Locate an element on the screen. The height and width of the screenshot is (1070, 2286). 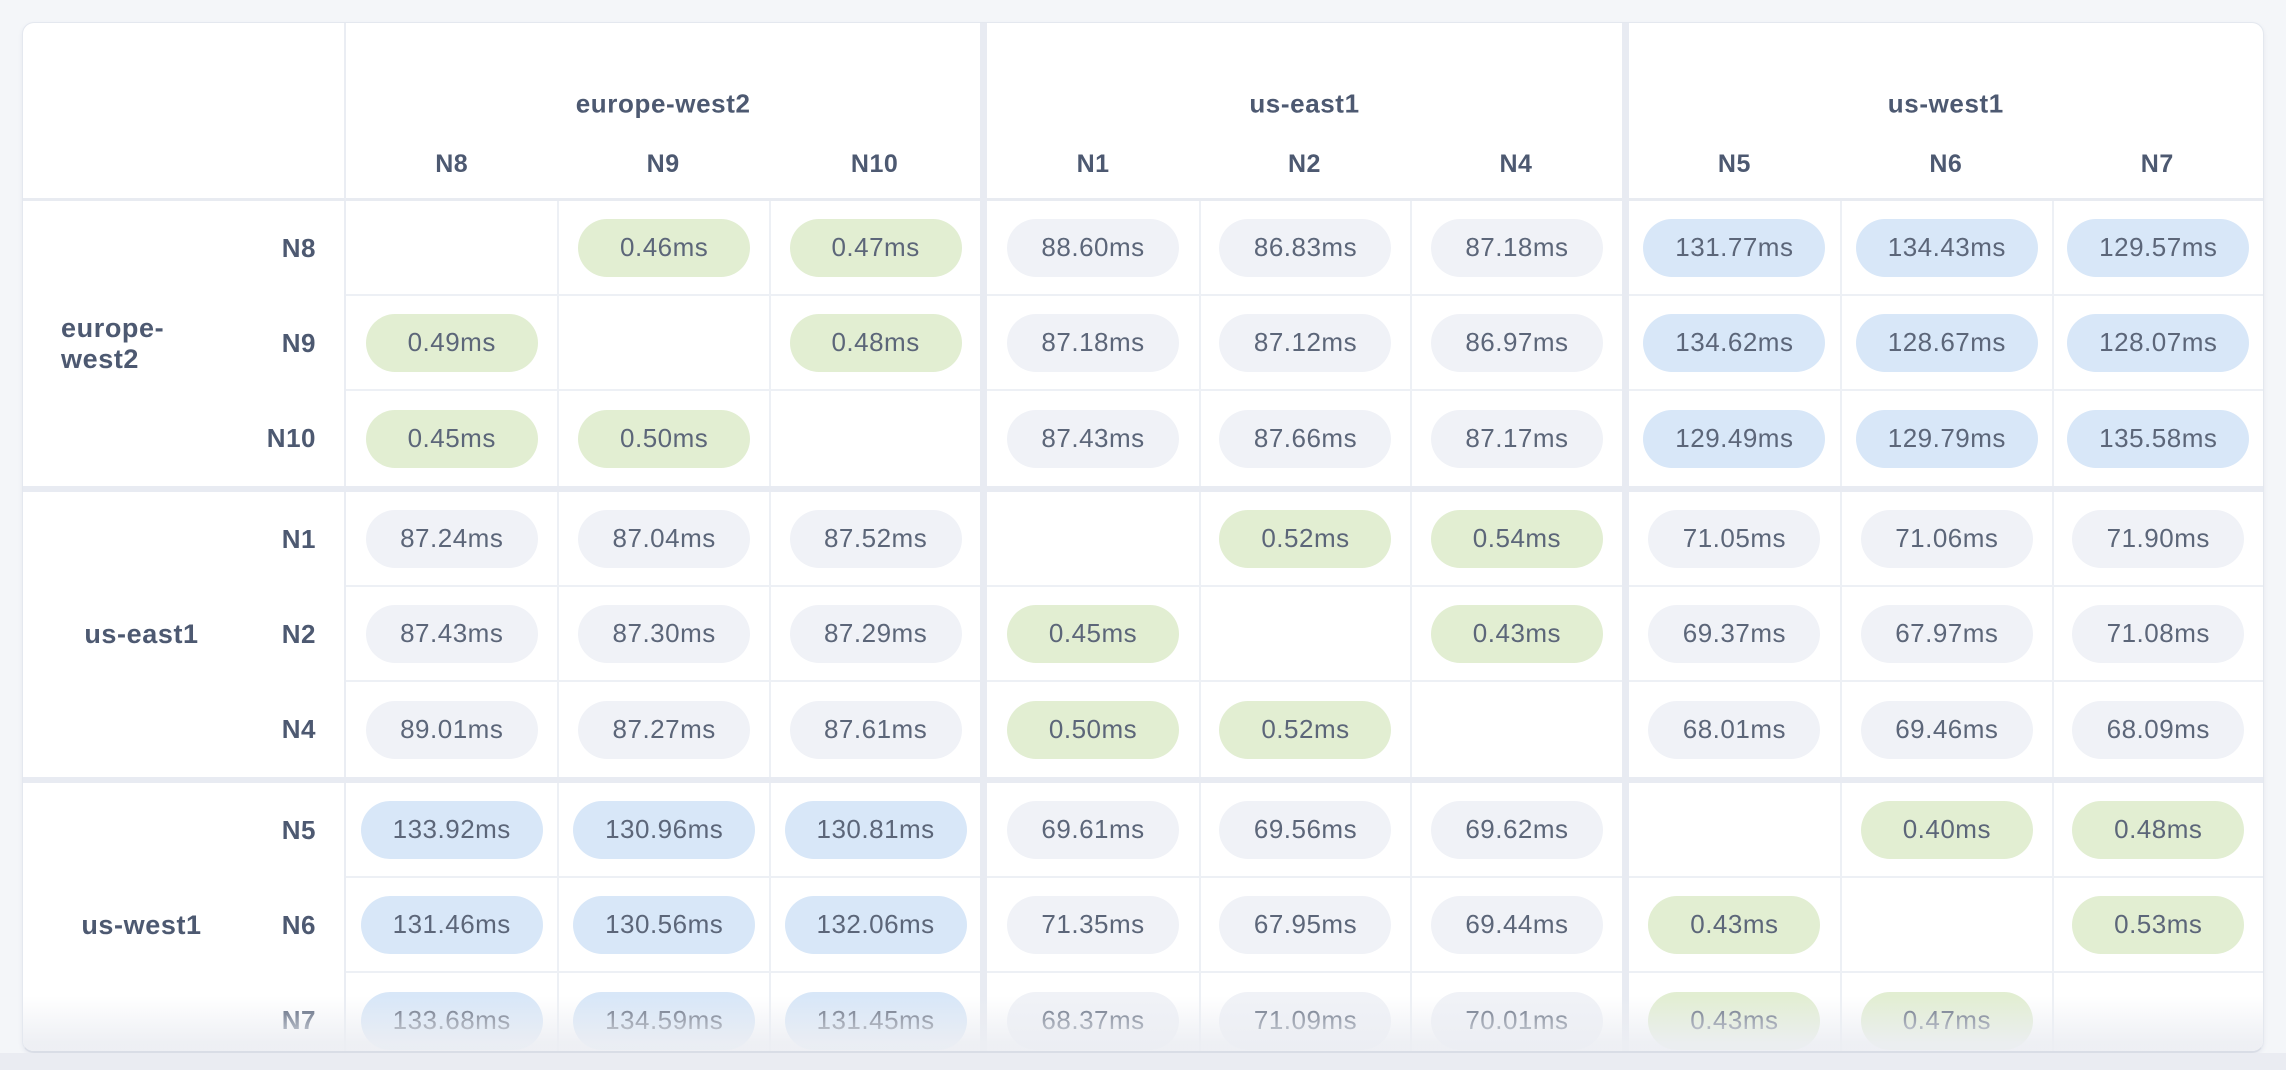
latency-cell: 0.40ms is located at coordinates (1946, 830).